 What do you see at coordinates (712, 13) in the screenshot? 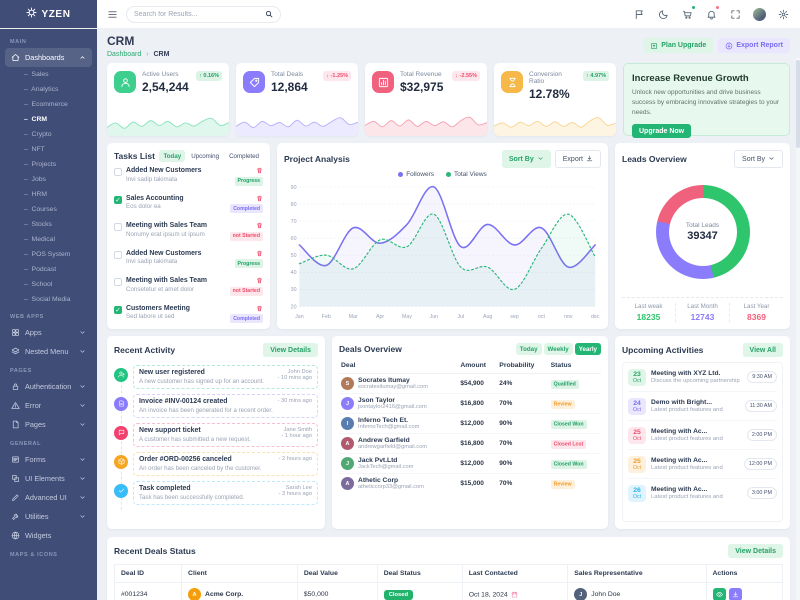
I see `topbar-bell-button` at bounding box center [712, 13].